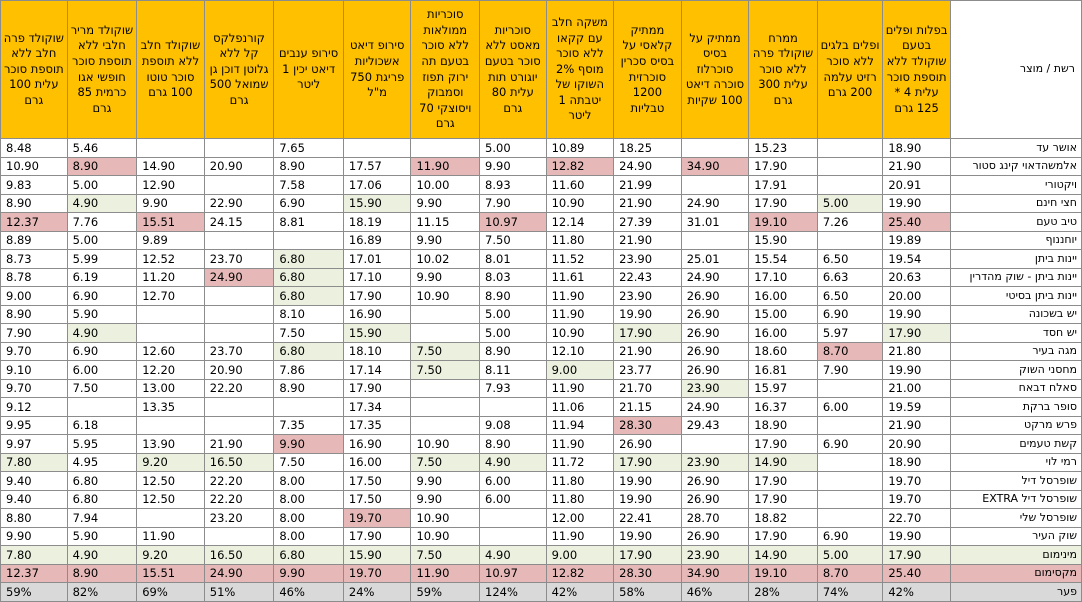  I want to click on price-cell: 14.90, so click(783, 462).